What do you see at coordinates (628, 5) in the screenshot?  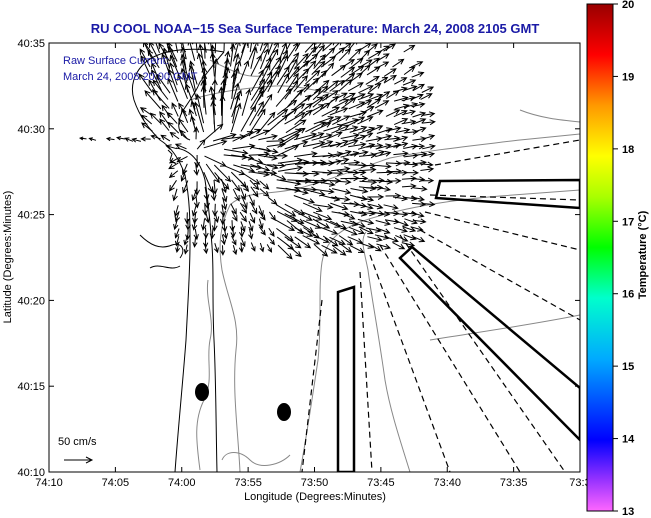 I see `colorbar-tick-label: 20` at bounding box center [628, 5].